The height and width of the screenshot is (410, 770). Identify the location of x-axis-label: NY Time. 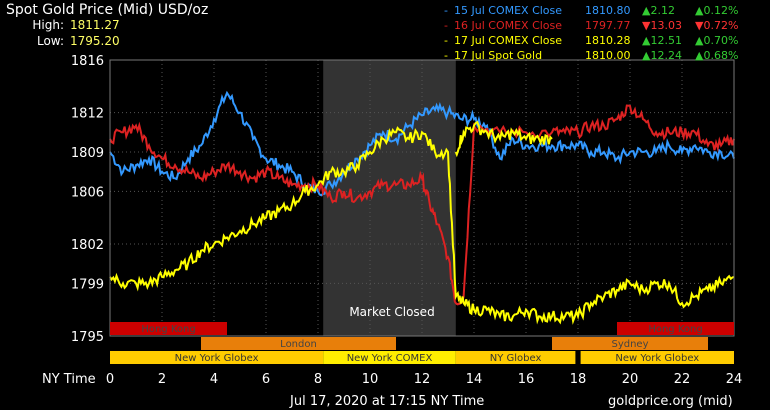
(69, 379).